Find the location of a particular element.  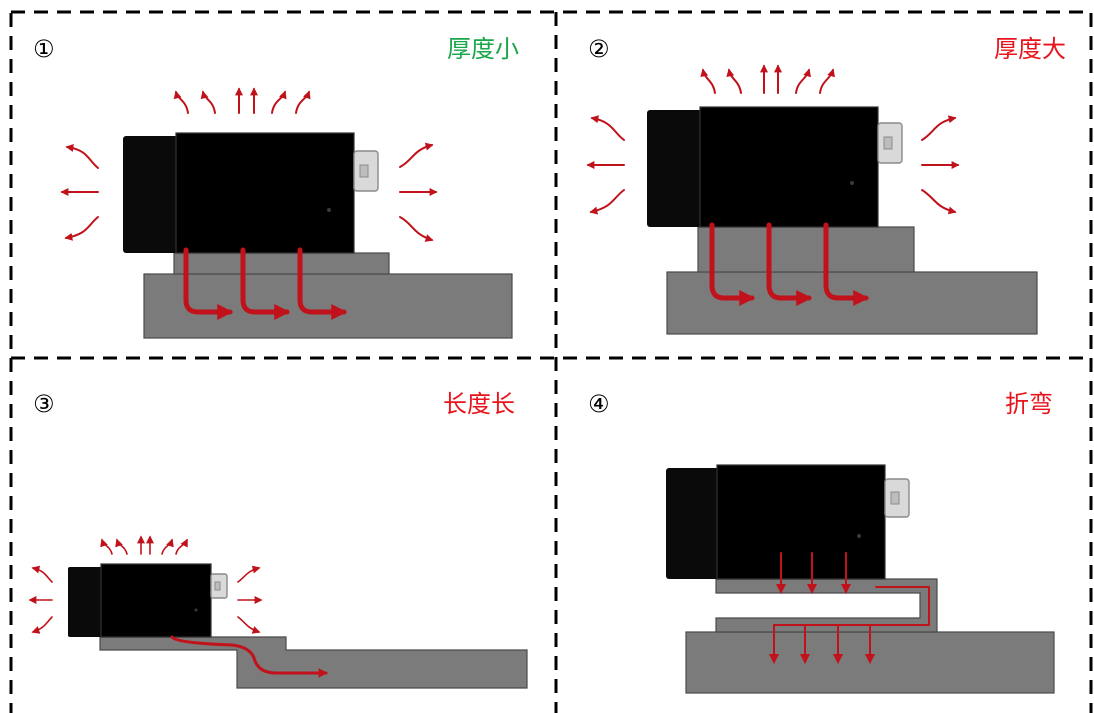

panel-1-number: ① is located at coordinates (44, 49).